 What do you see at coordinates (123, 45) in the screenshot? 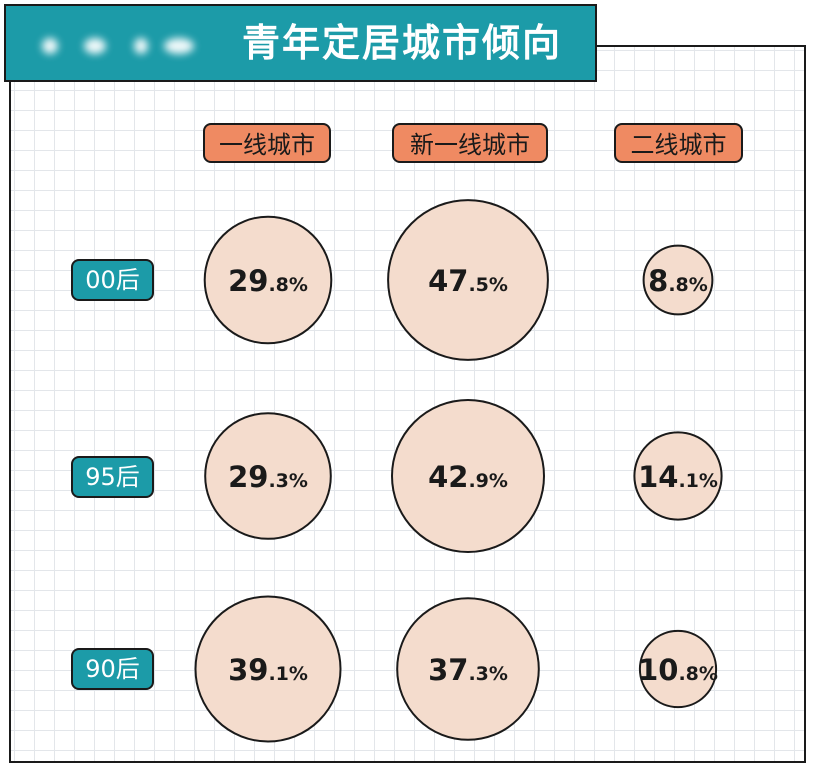
I see `blurred-logo` at bounding box center [123, 45].